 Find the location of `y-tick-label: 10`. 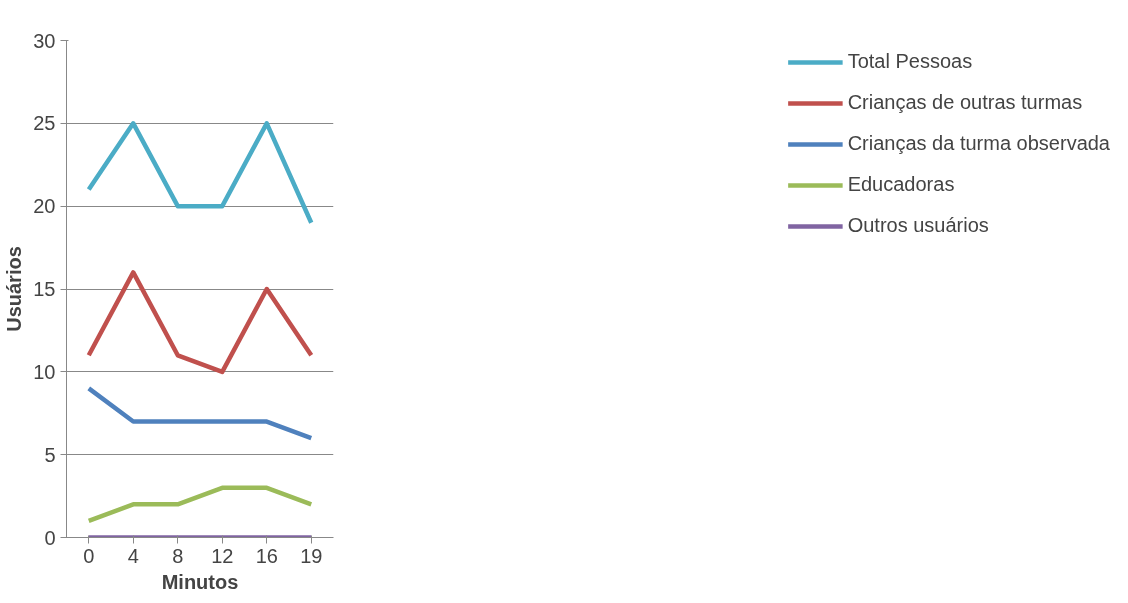

y-tick-label: 10 is located at coordinates (44, 371).